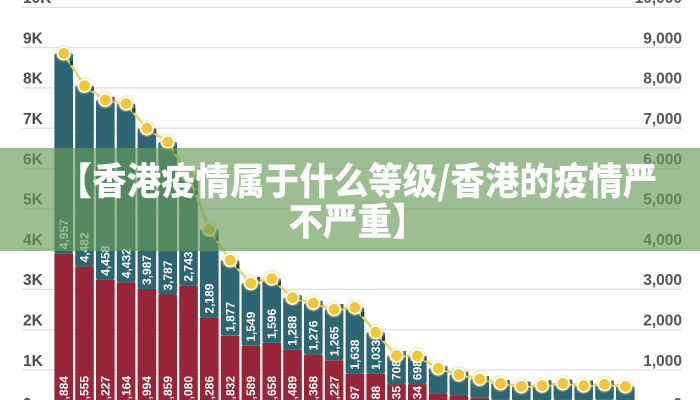  Describe the element at coordinates (272, 388) in the screenshot. I see `svg-text: 1,658` at that location.